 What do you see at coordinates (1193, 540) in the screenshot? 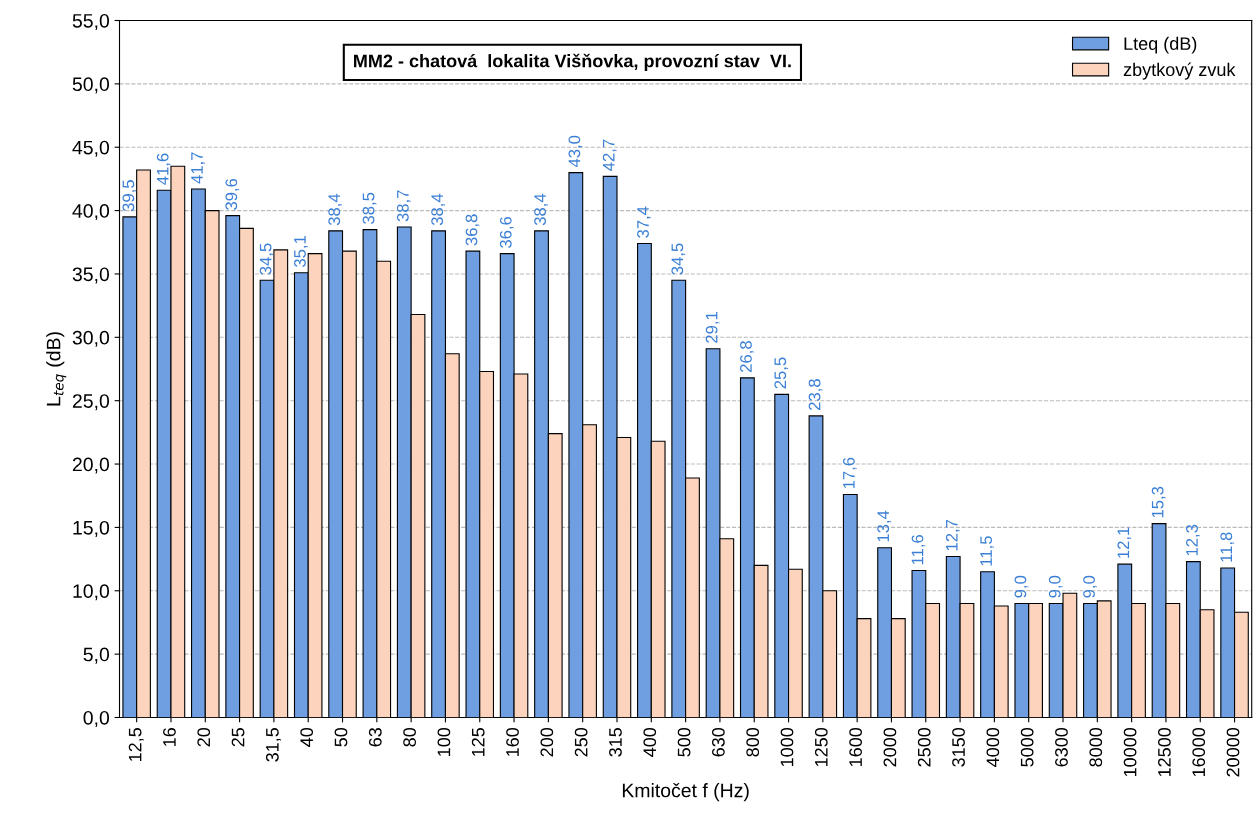
I see `data-label: 12,3` at bounding box center [1193, 540].